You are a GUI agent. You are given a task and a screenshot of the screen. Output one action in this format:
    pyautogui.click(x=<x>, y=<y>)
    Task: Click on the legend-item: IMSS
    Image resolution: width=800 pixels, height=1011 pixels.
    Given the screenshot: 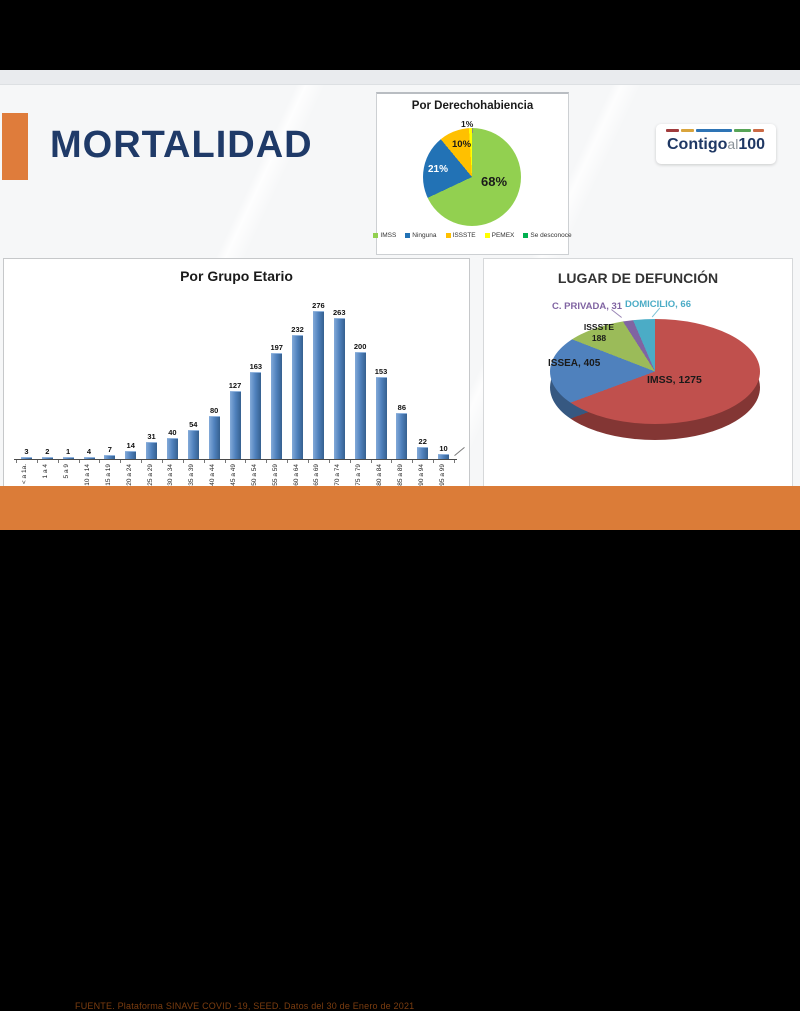 What is the action you would take?
    pyautogui.click(x=384, y=235)
    